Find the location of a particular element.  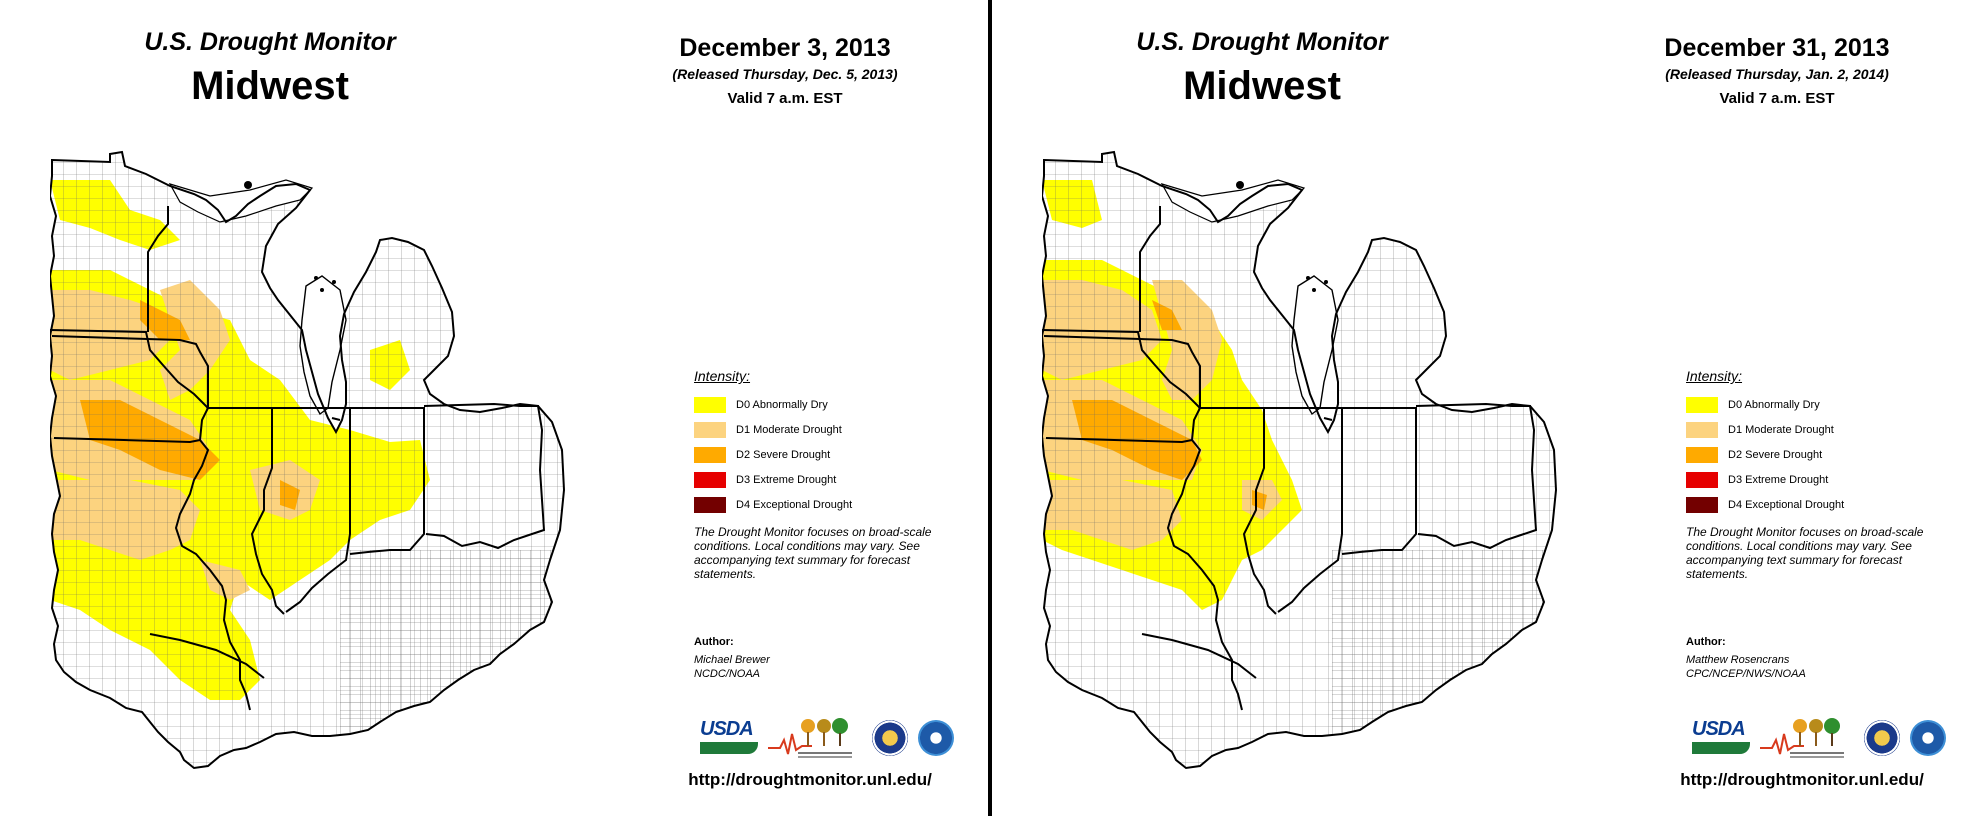

release-date: (Released Thursday, Jan. 2, 2014) is located at coordinates (1777, 74).